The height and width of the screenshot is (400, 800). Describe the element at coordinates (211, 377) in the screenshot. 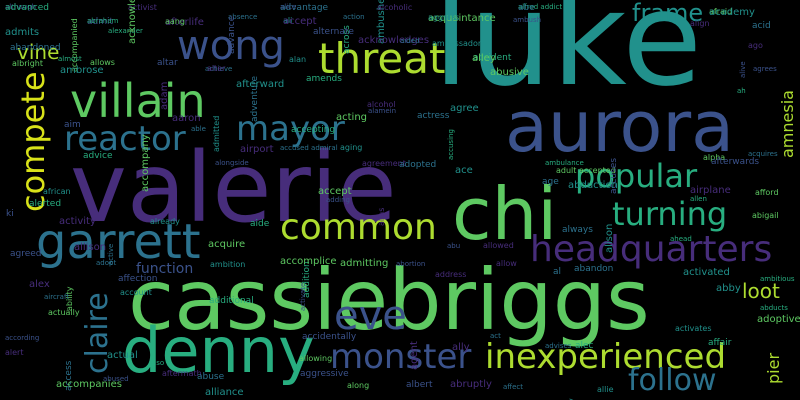

I see `small-word: abuse` at that location.